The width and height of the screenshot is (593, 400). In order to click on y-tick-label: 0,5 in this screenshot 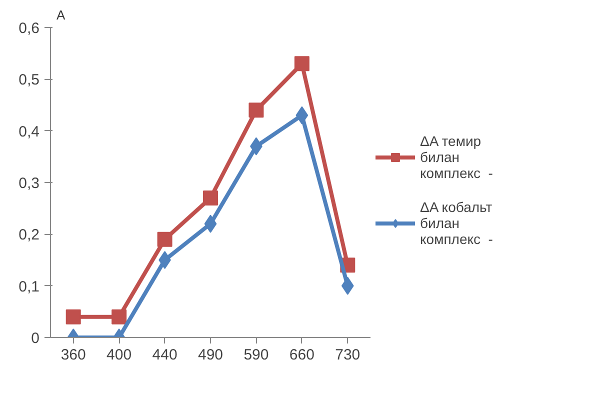, I will do `click(29, 80)`.